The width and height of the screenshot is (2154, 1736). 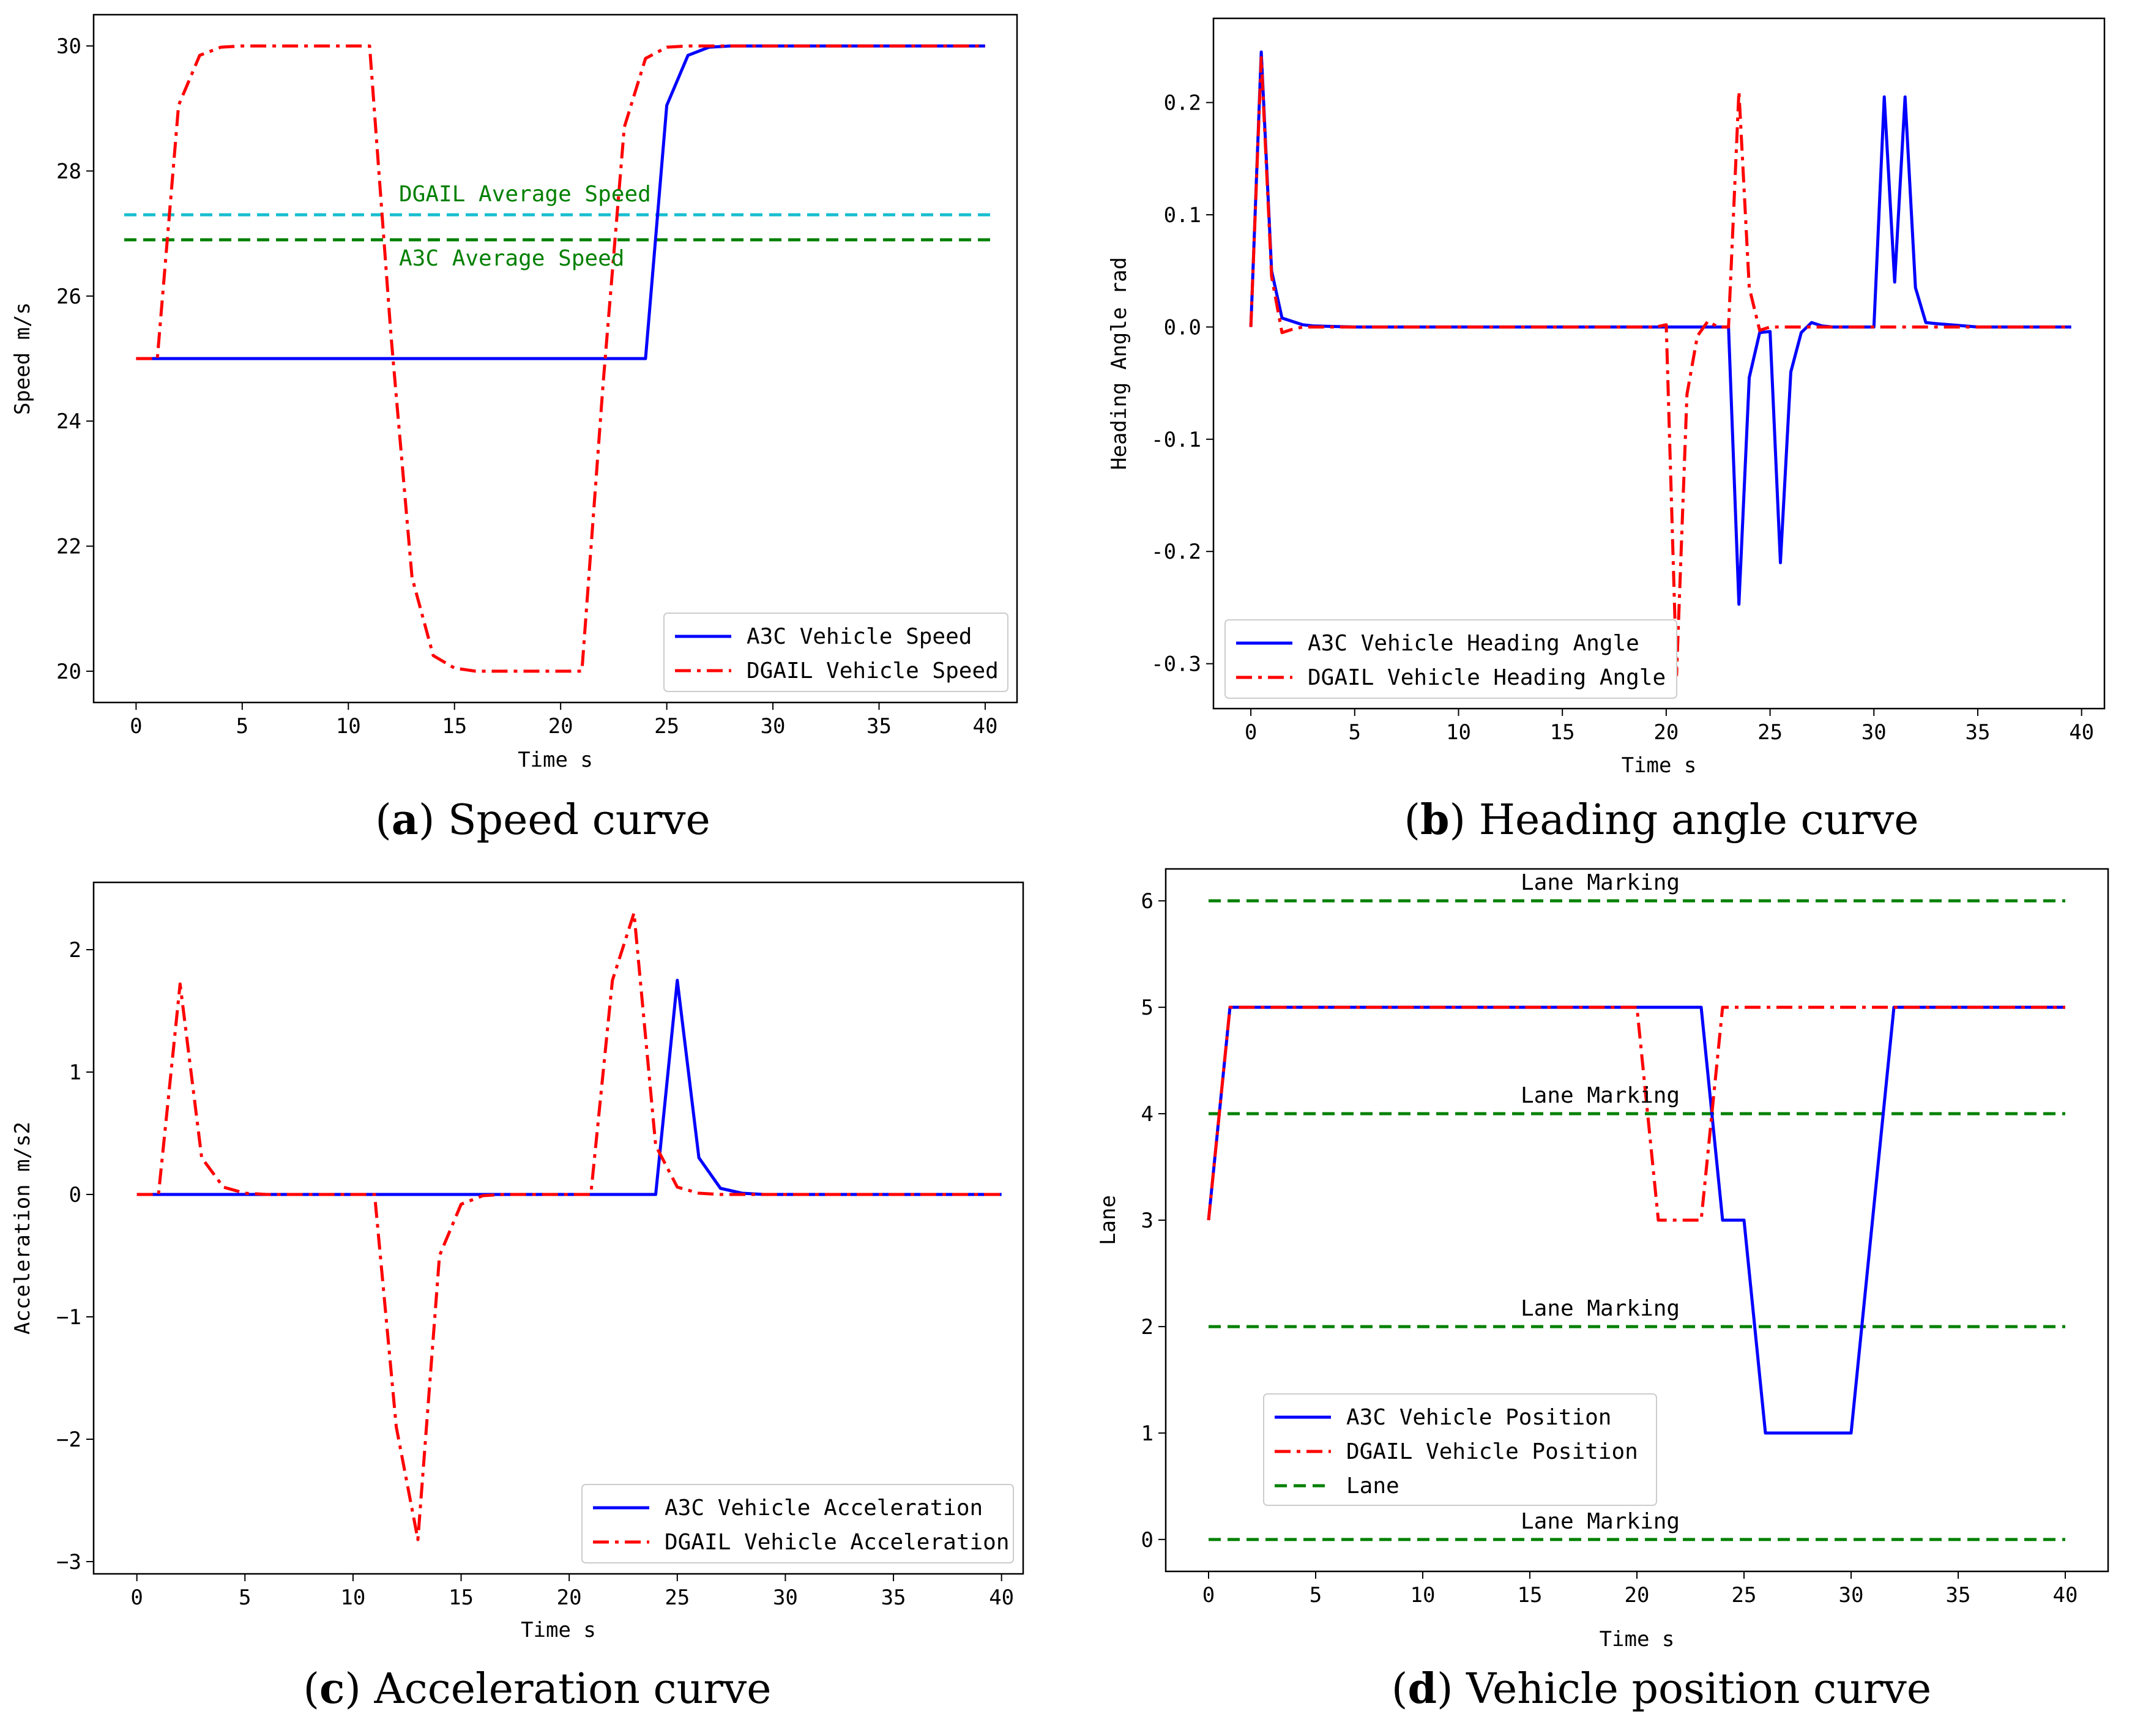 What do you see at coordinates (22, 1228) in the screenshot?
I see `y-axis-label: Acceleration m/s2` at bounding box center [22, 1228].